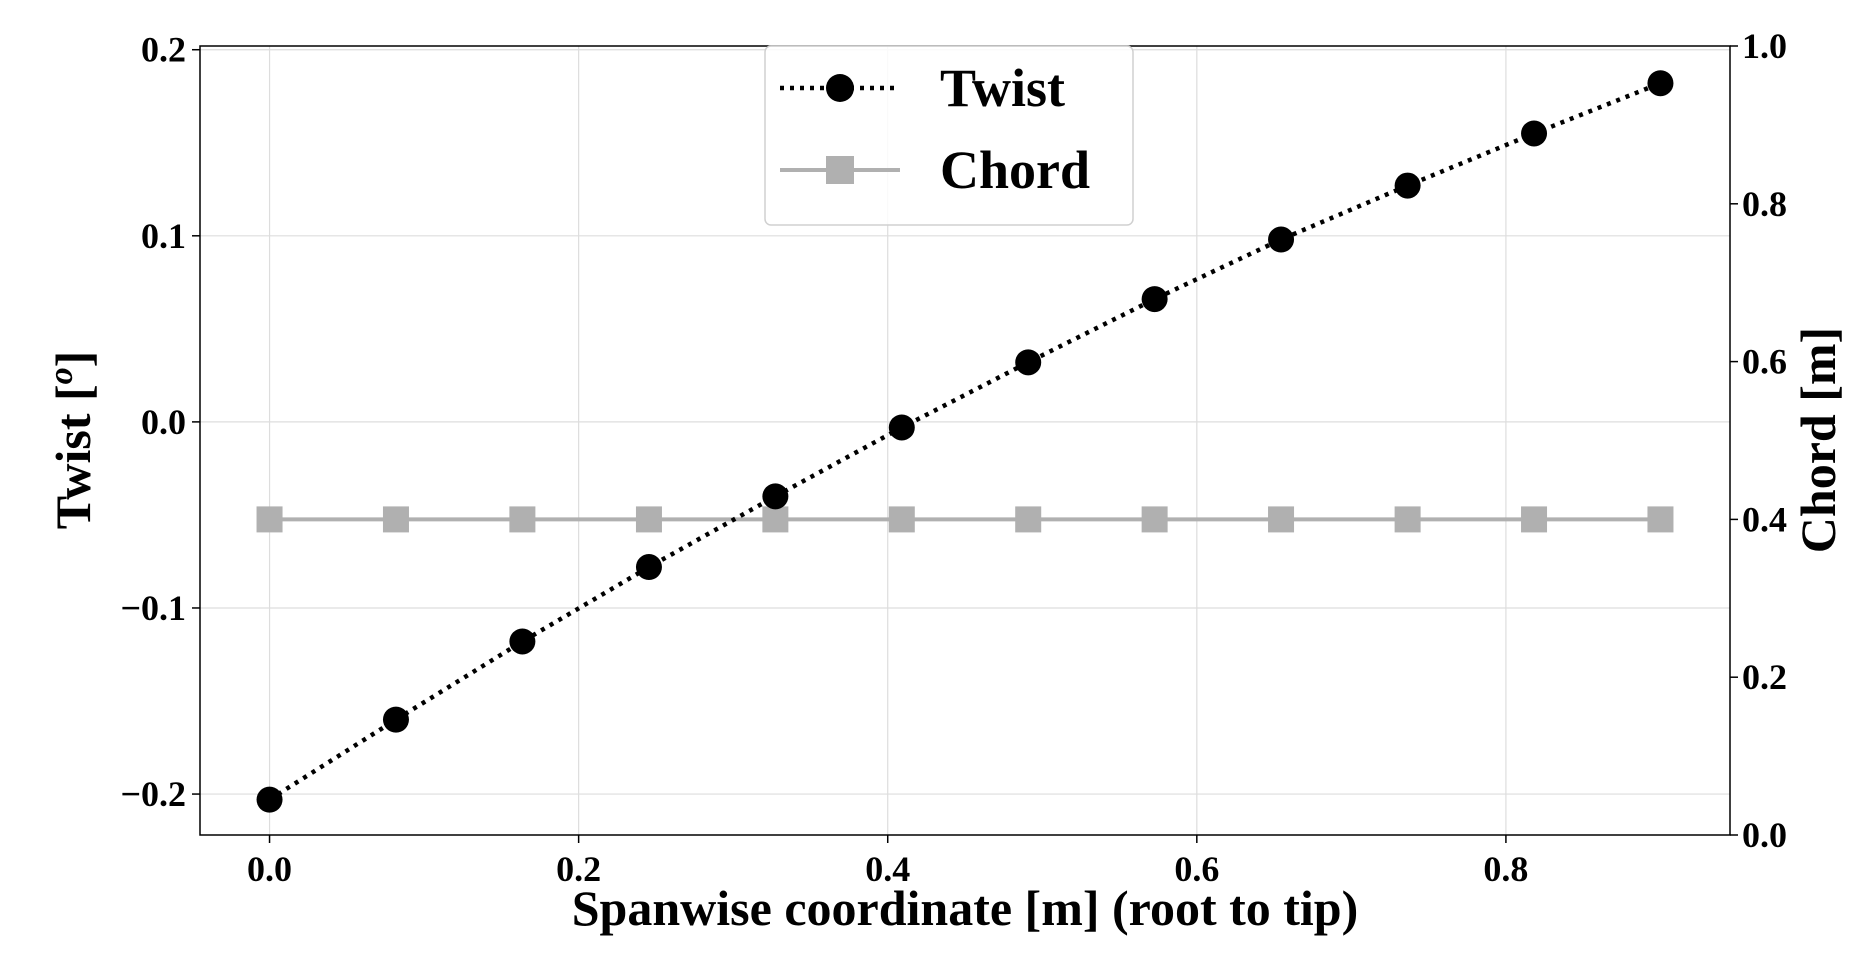  What do you see at coordinates (73, 456) in the screenshot?
I see `y-axis-left-title-main: Twist [` at bounding box center [73, 456].